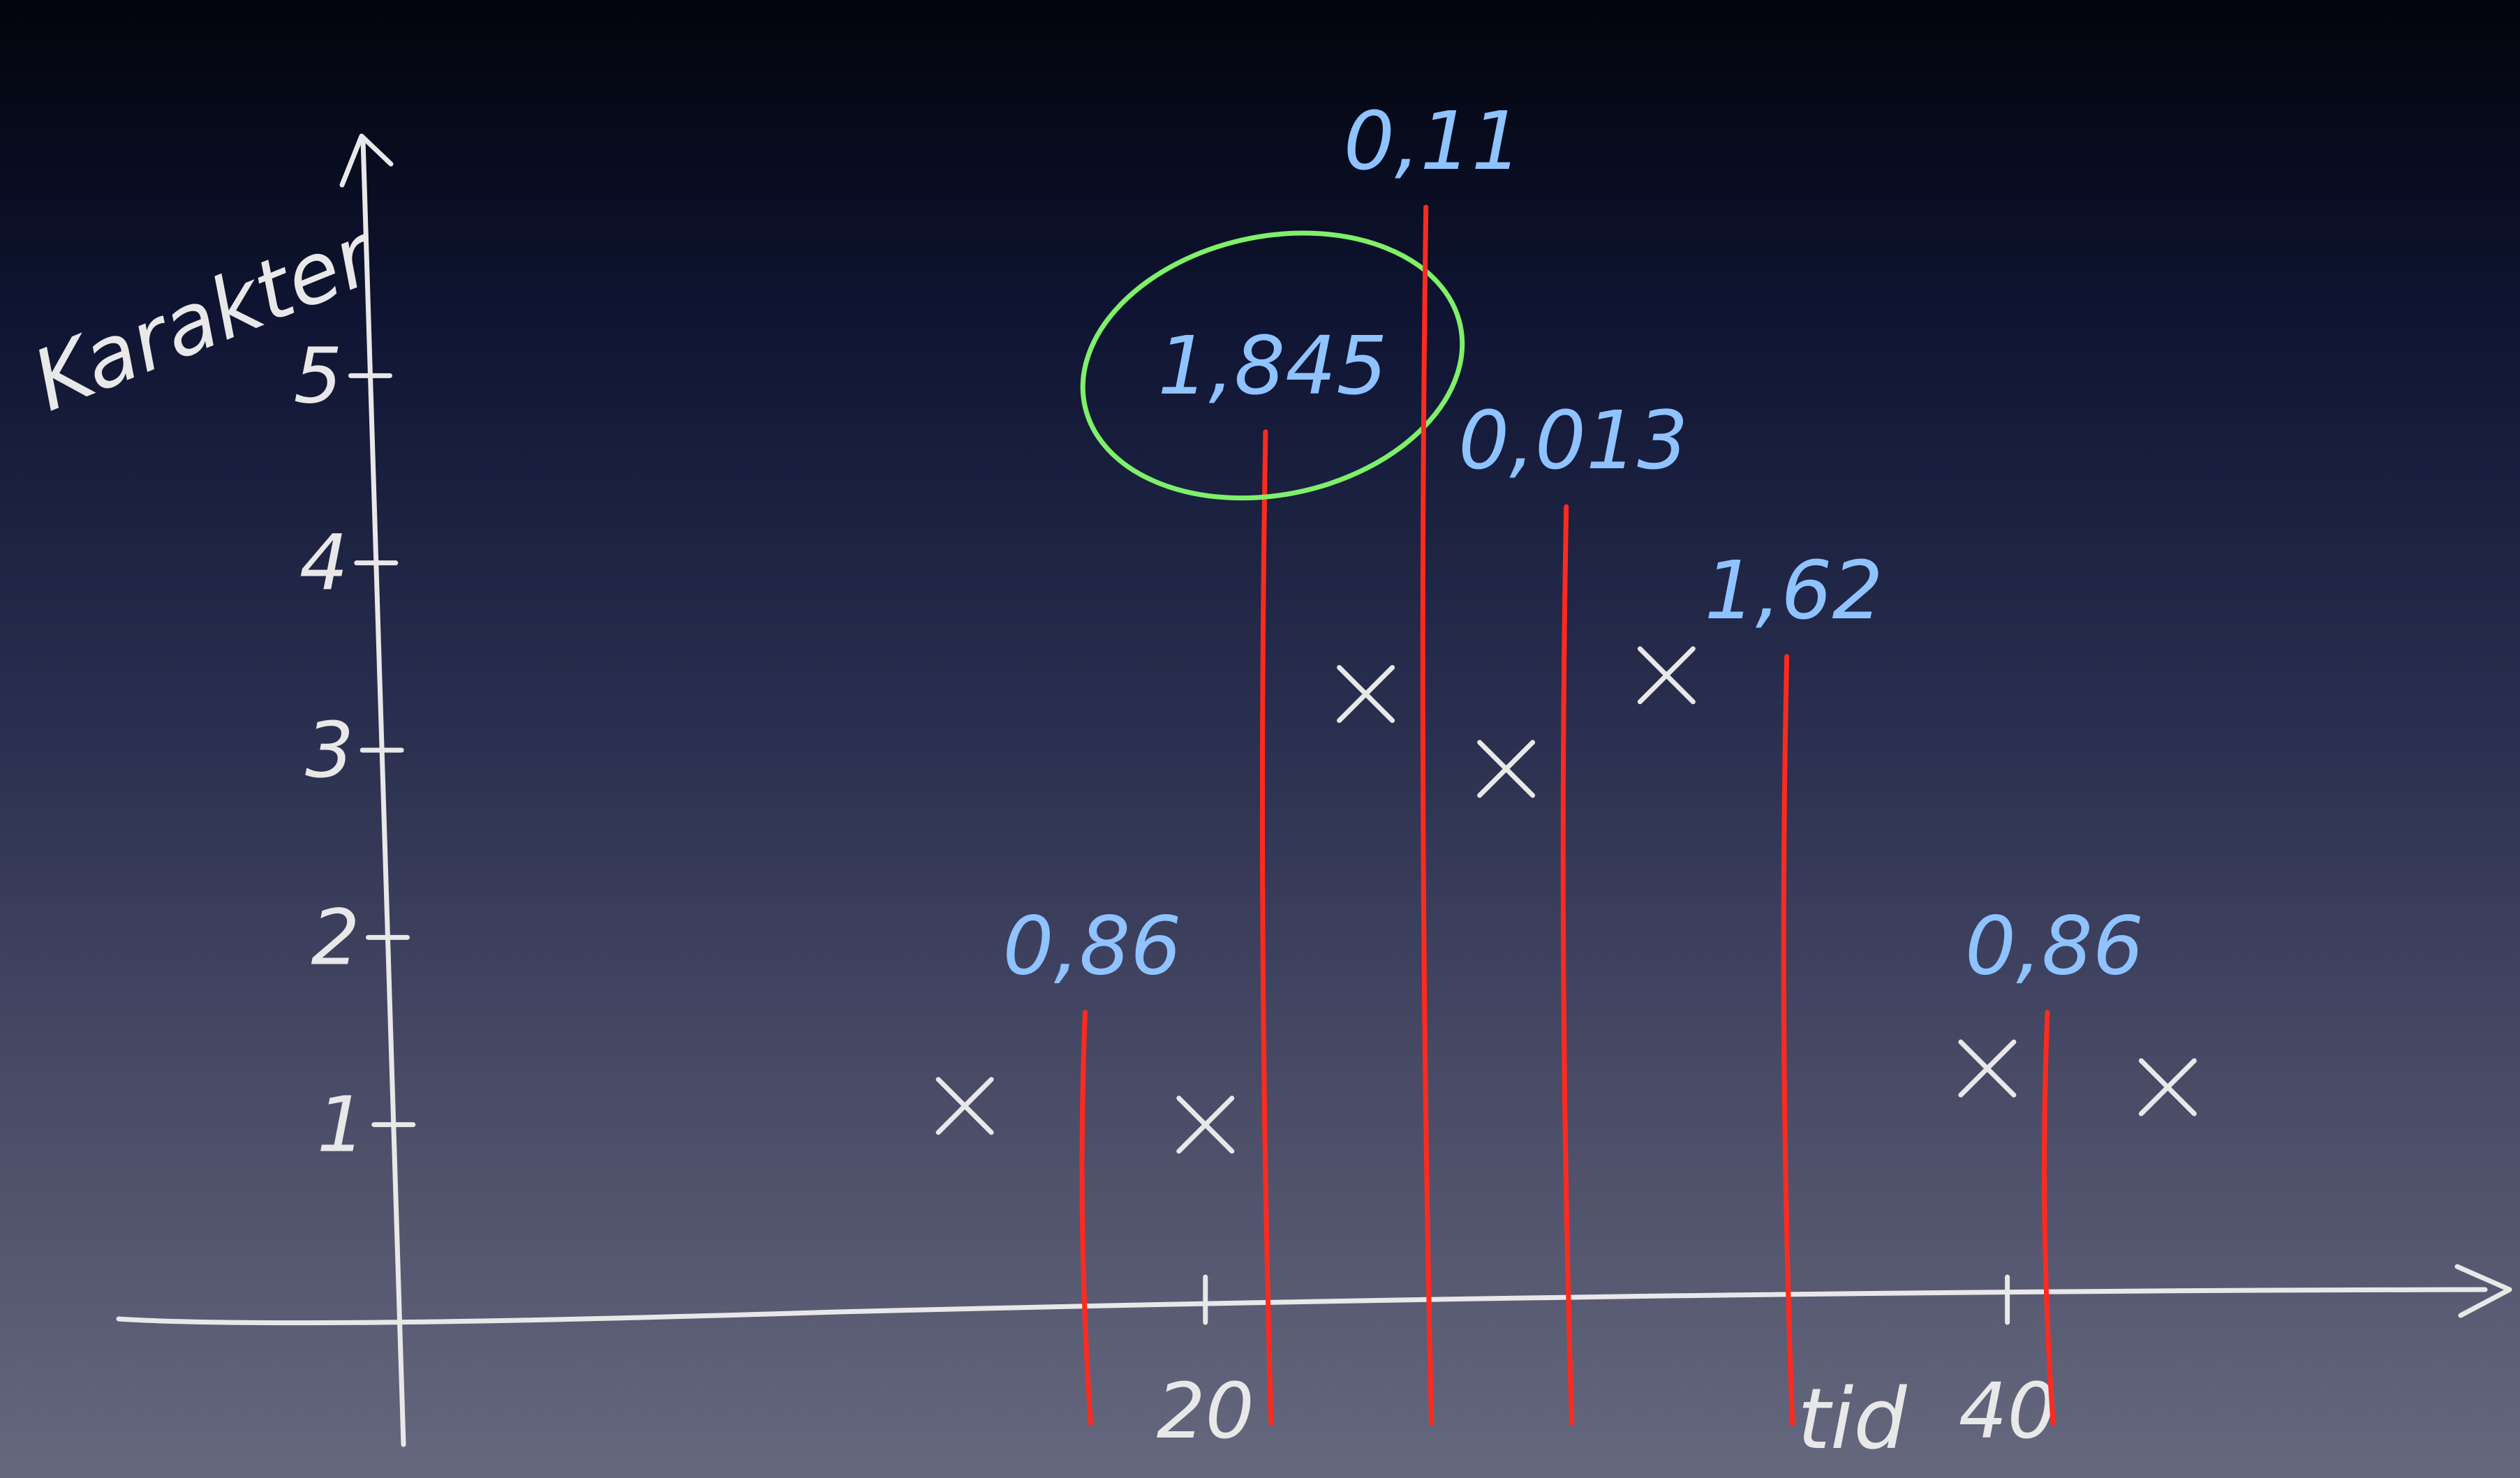  Describe the element at coordinates (1573, 441) in the screenshot. I see `split-gain-label: 0,013` at that location.